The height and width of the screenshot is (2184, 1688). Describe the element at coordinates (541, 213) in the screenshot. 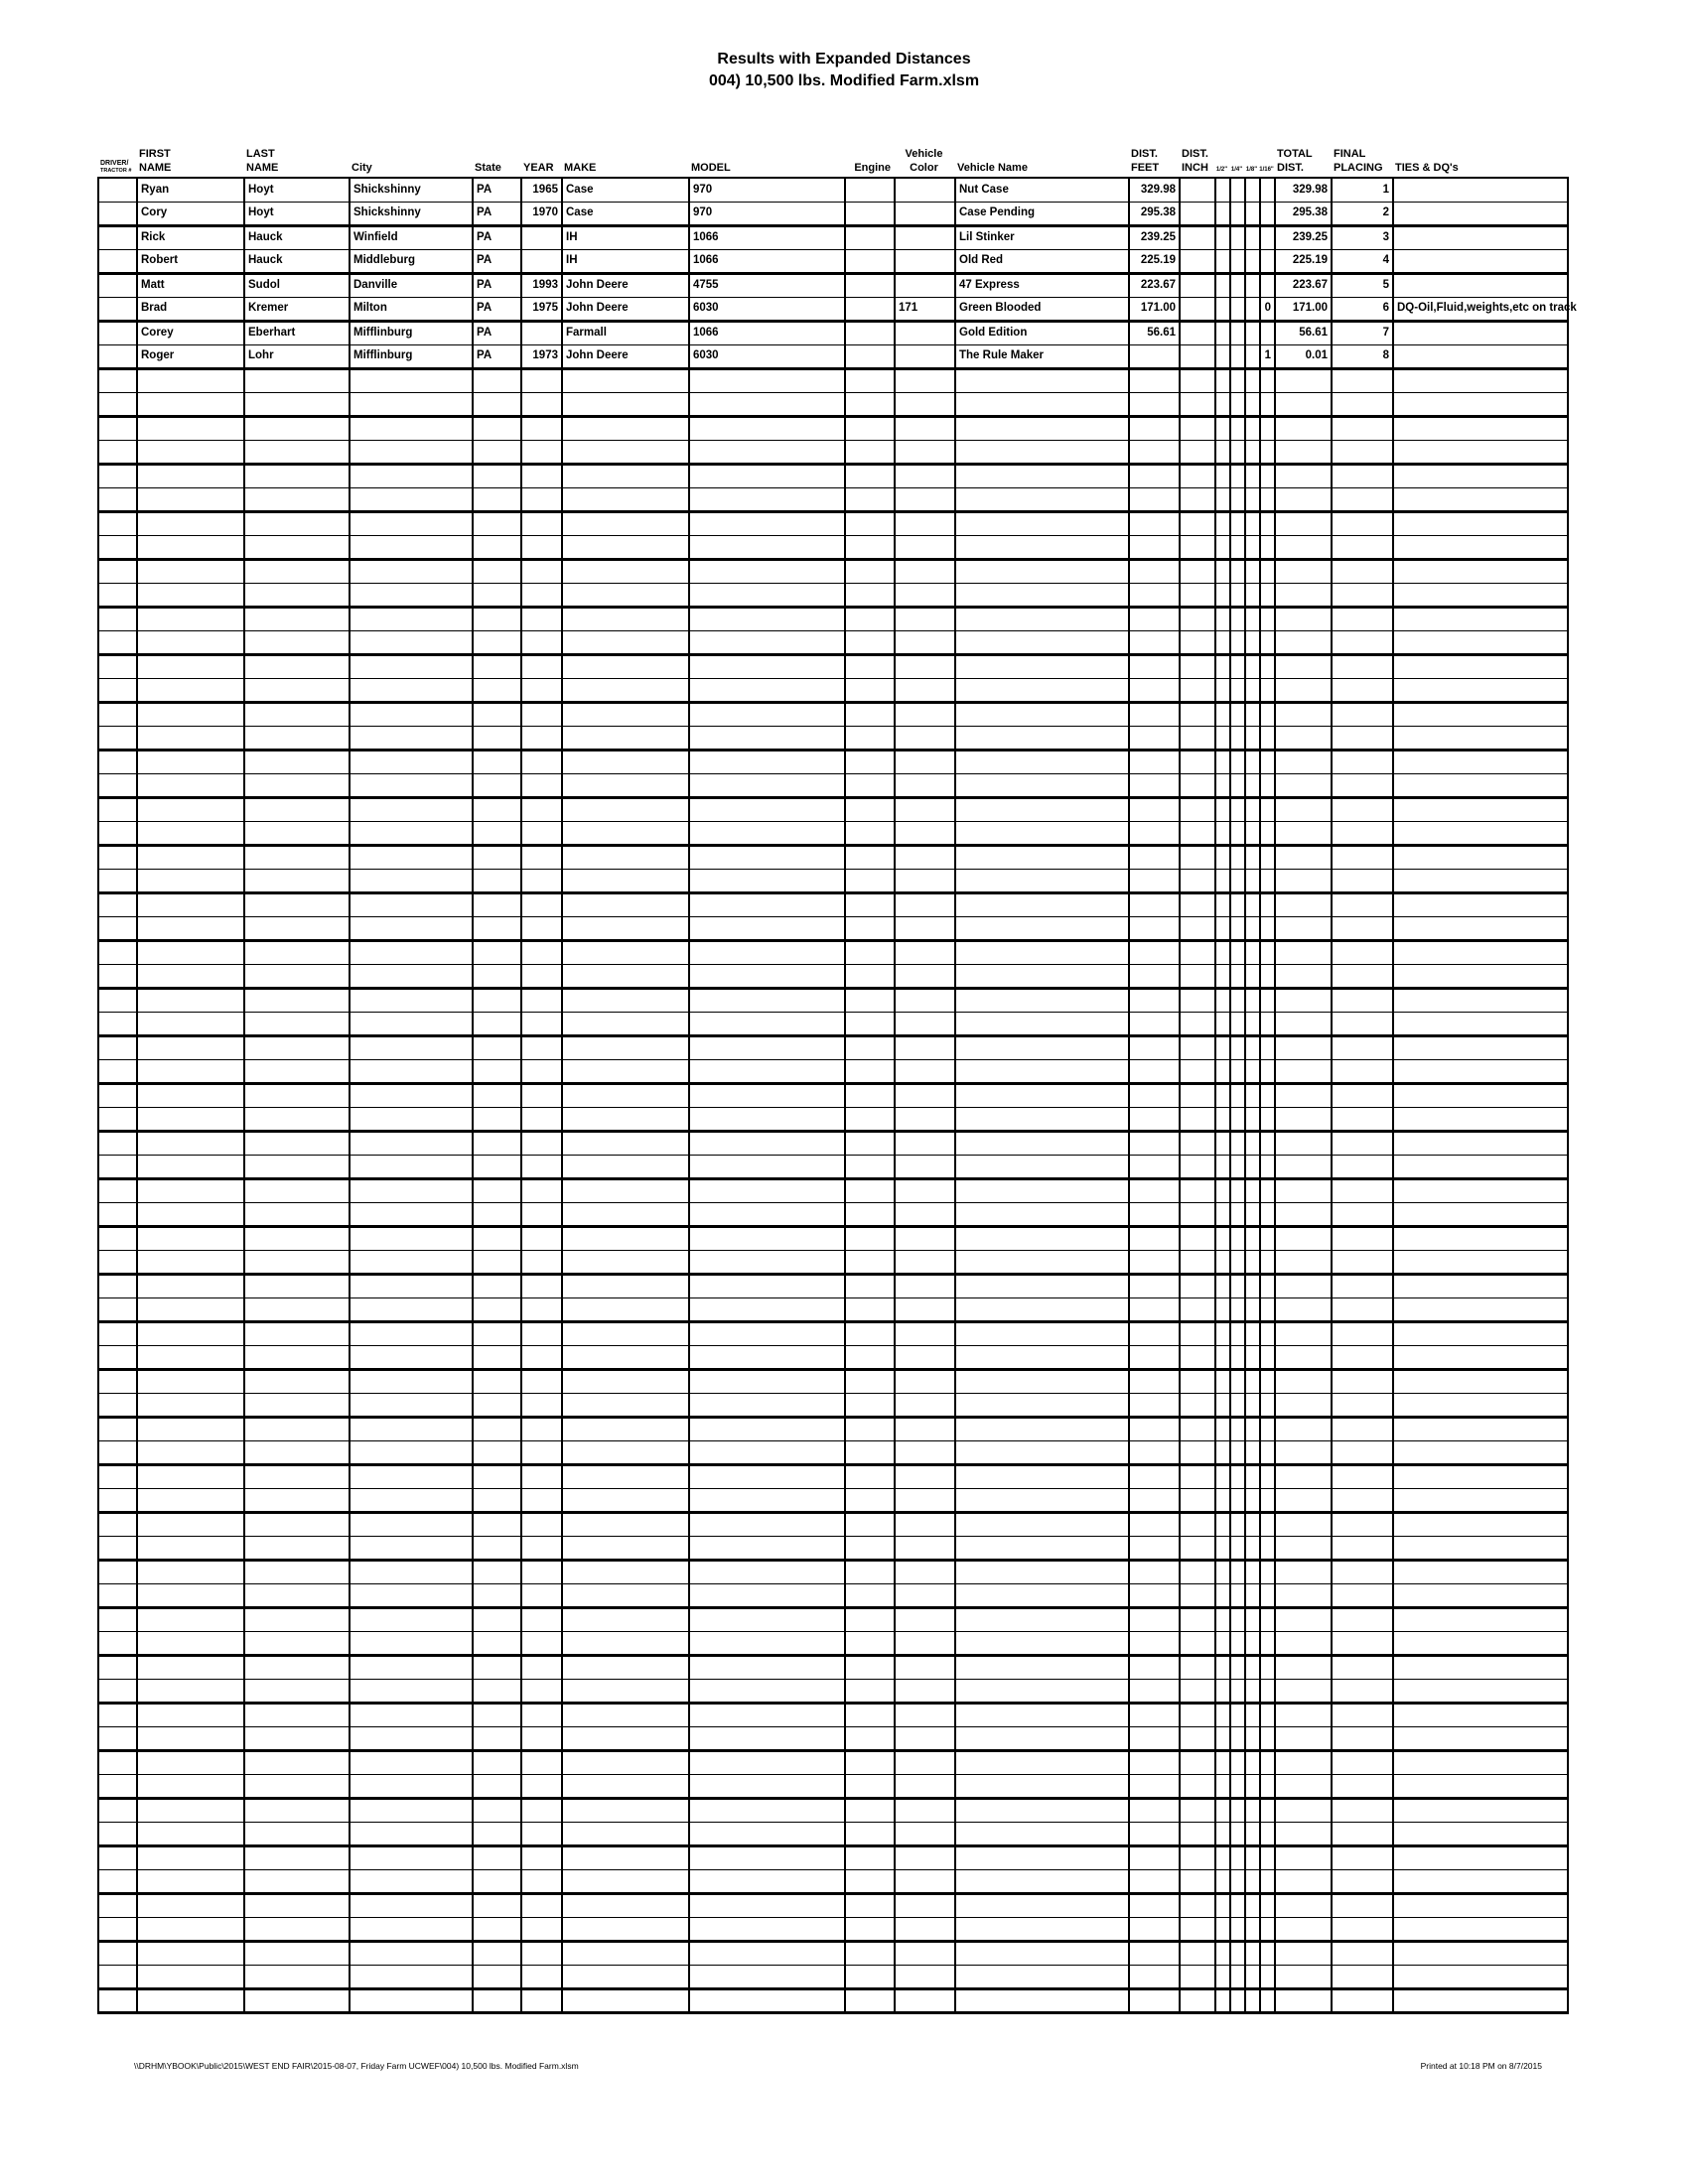

I see `cell-year: 1970` at that location.